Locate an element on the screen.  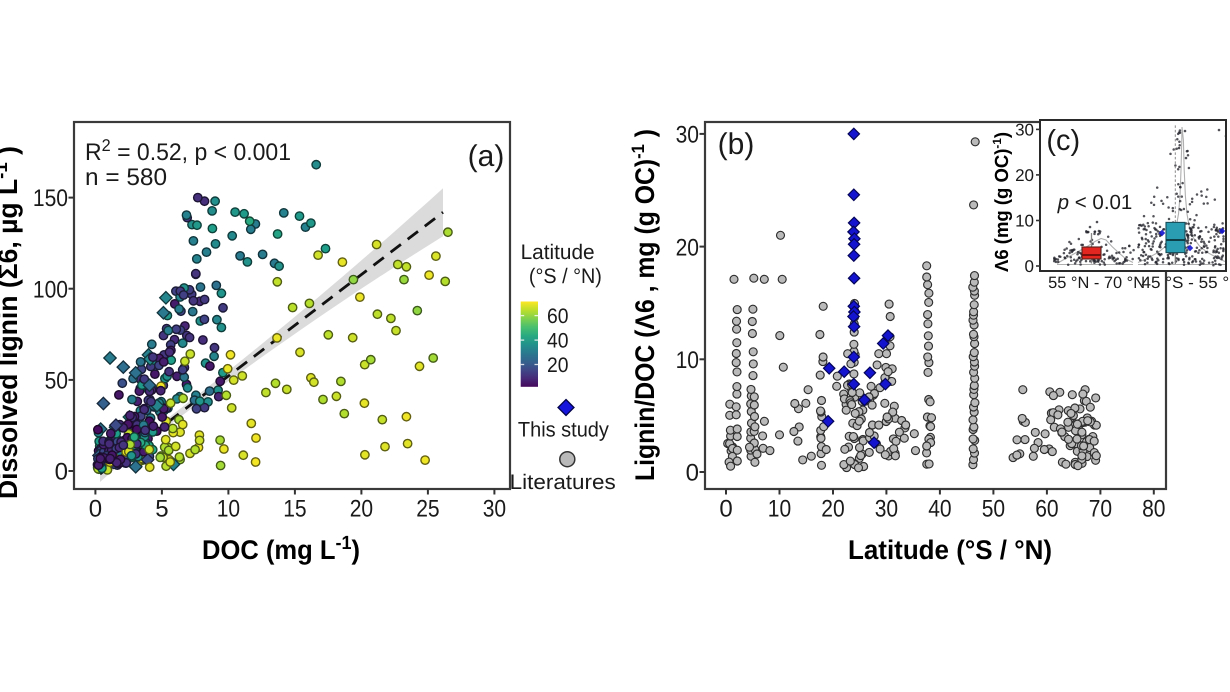
svg-text: Lignin/DOC (Λ6 , mg (g OC)-1 ) is located at coordinates (644, 305).